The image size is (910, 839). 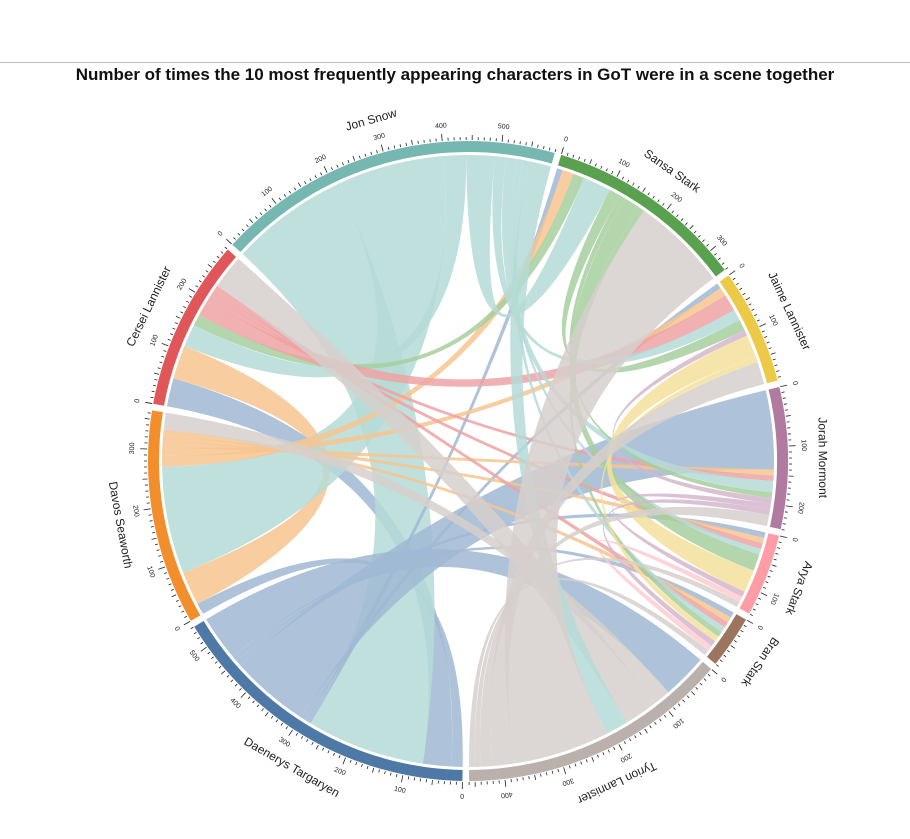 What do you see at coordinates (221, 234) in the screenshot?
I see `tick-label-jon-snow-0: 0` at bounding box center [221, 234].